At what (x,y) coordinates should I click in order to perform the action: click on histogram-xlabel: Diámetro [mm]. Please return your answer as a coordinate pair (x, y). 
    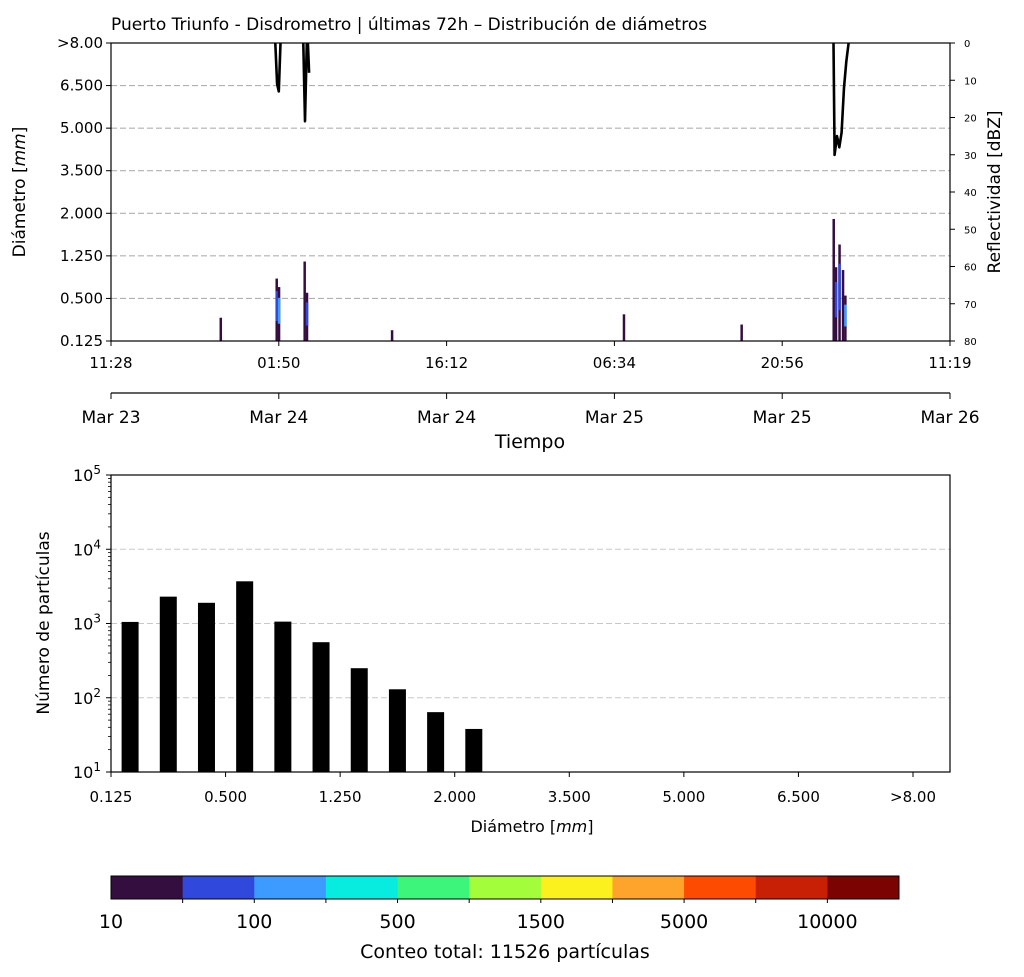
    Looking at the image, I should click on (531, 826).